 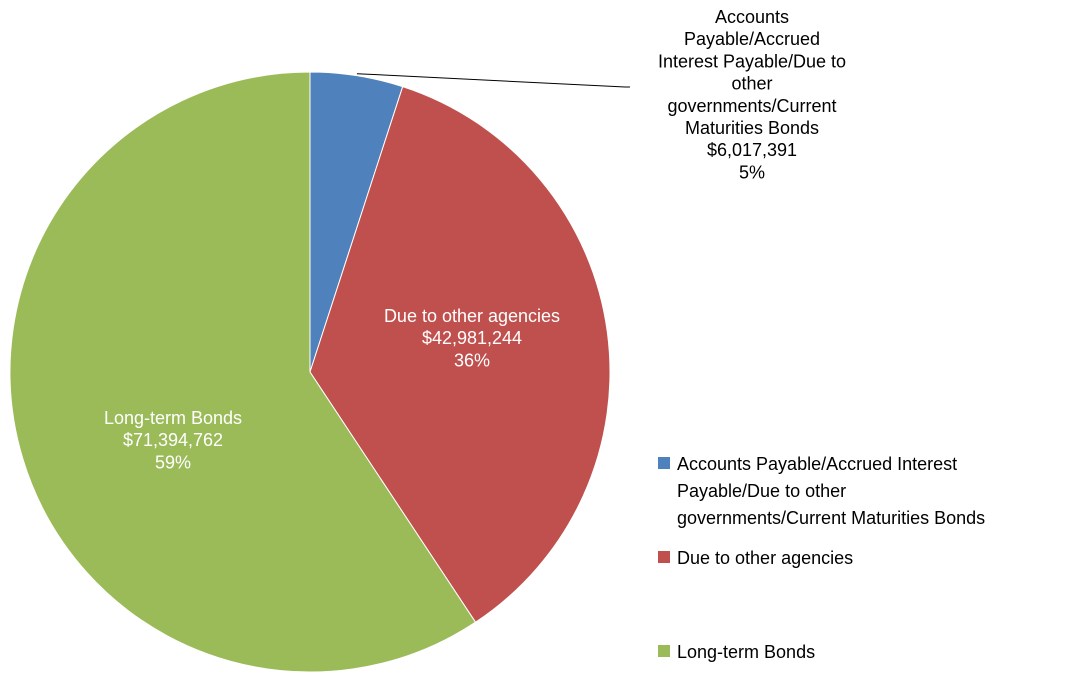 What do you see at coordinates (765, 558) in the screenshot?
I see `legend-label-2: Due to other agencies` at bounding box center [765, 558].